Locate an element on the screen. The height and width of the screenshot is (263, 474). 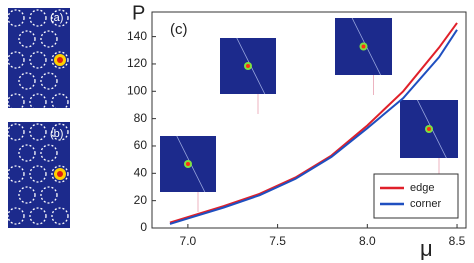
y-tick-label: 80 is located at coordinates (141, 118).